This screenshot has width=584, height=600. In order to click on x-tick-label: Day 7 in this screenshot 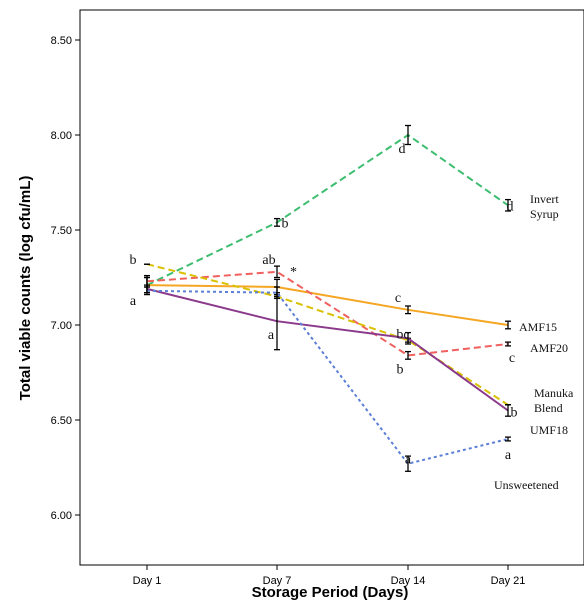, I will do `click(277, 581)`.